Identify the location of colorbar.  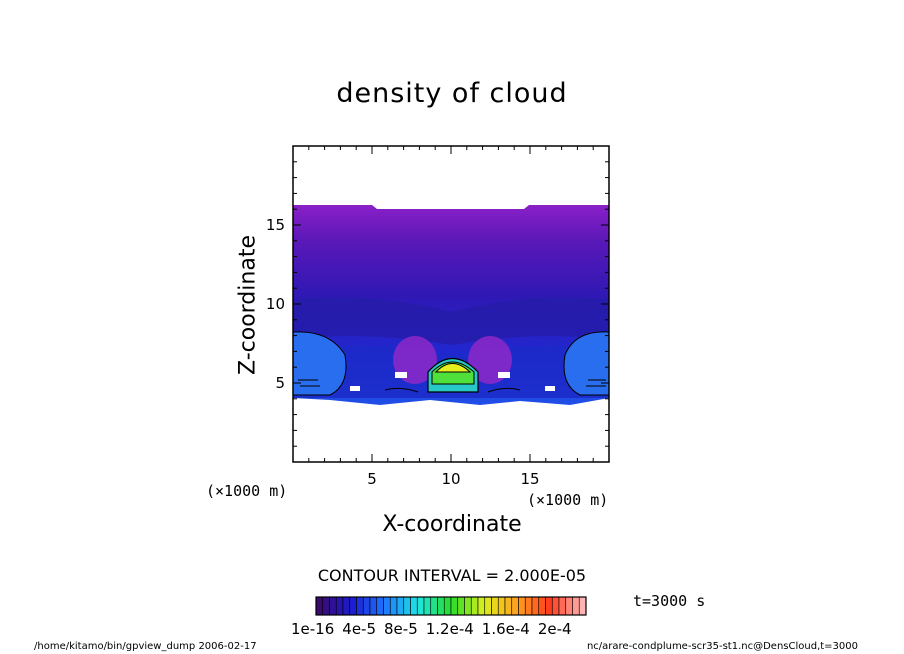
(451, 606).